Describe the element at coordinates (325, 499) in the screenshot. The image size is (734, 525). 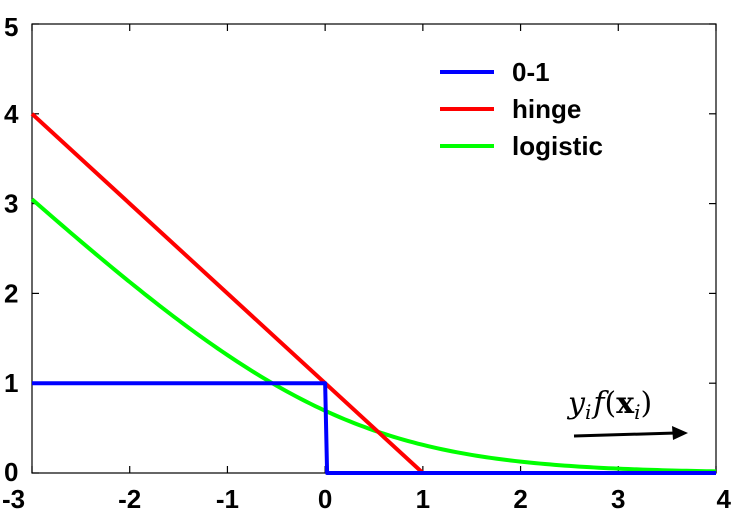
I see `x-tick-label: 0` at that location.